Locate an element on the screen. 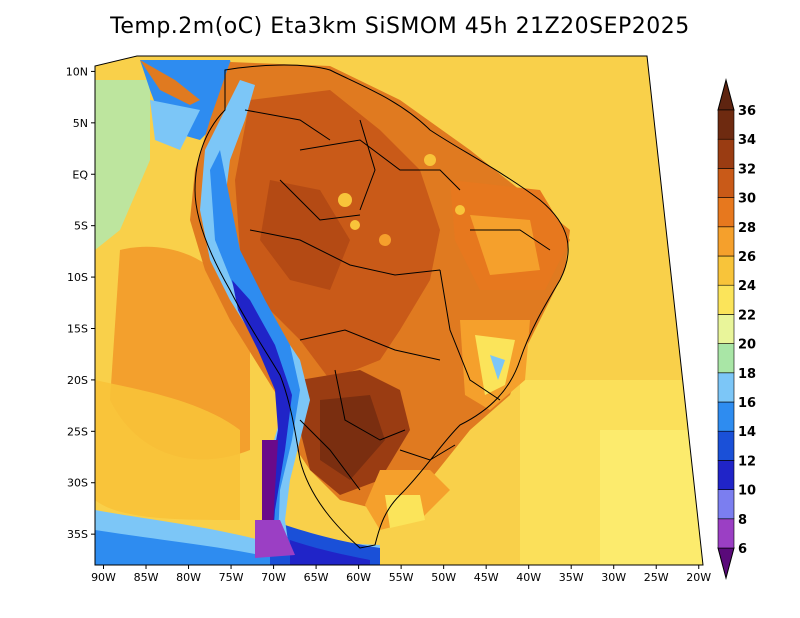  lon-tick-label: 75W is located at coordinates (231, 577).